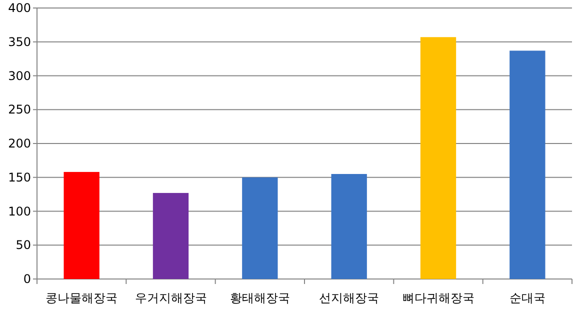 The width and height of the screenshot is (580, 322). What do you see at coordinates (349, 298) in the screenshot?
I see `x-tick-label: 선지해장국` at bounding box center [349, 298].